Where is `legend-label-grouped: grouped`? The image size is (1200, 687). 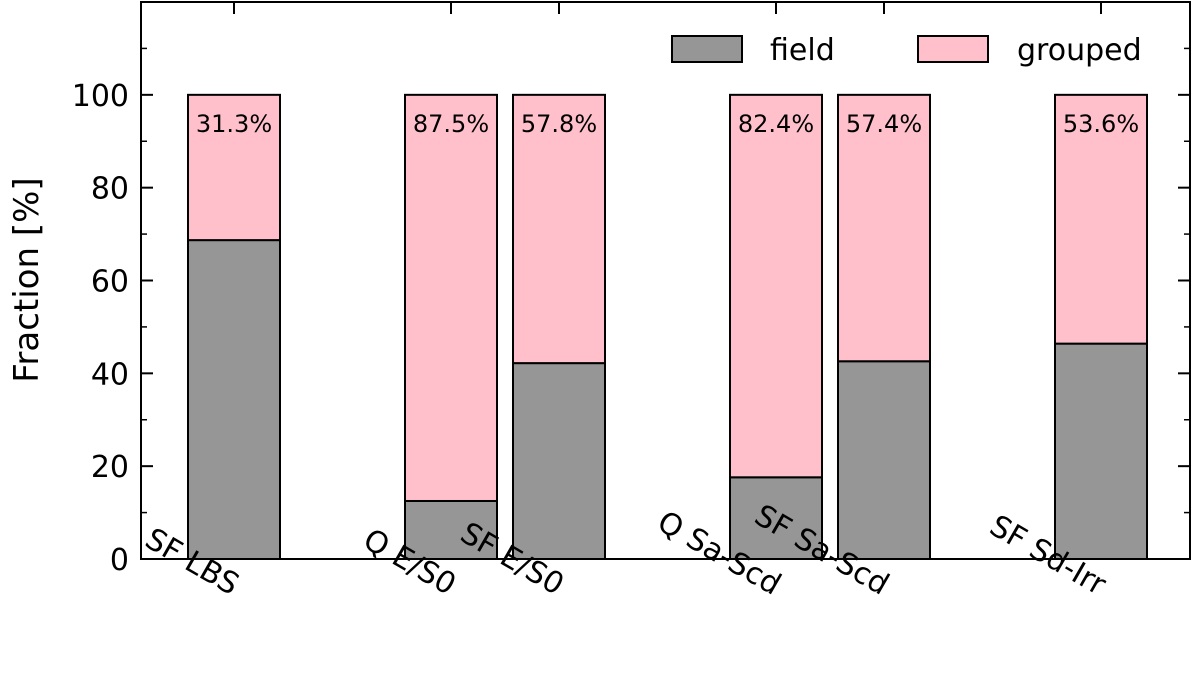 legend-label-grouped: grouped is located at coordinates (1079, 50).